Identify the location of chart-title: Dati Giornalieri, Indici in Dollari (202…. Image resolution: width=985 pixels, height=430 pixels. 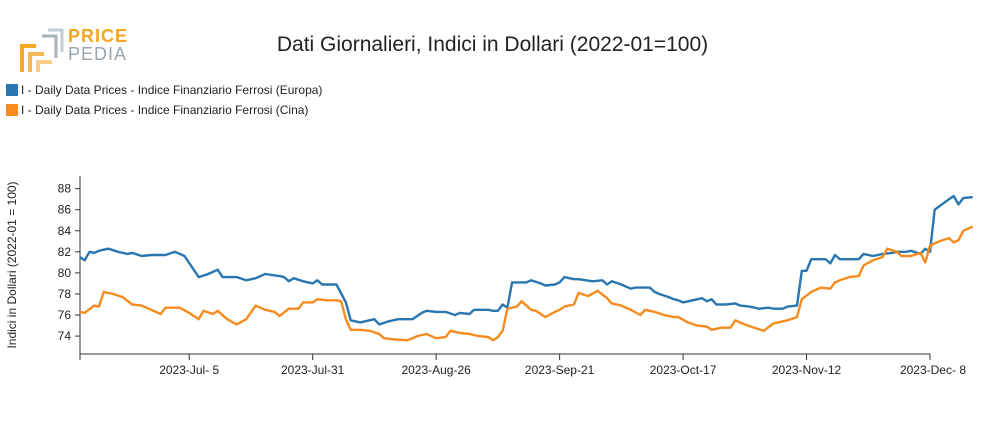
(492, 44).